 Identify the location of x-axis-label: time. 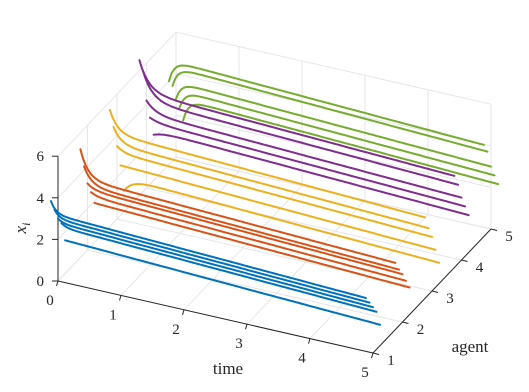
(228, 368).